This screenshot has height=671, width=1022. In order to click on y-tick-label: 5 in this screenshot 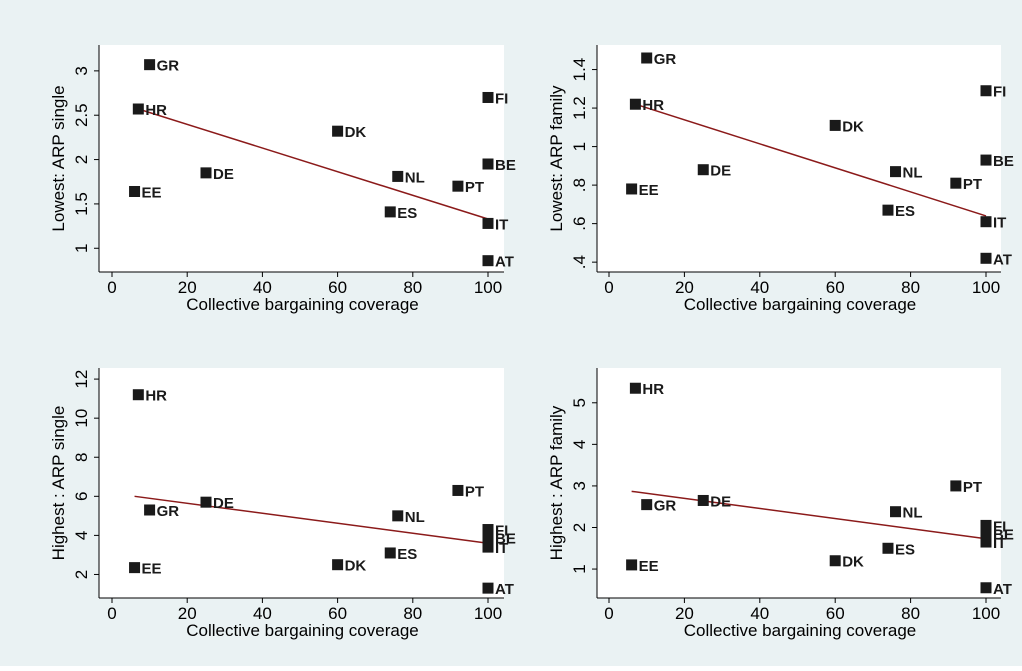, I will do `click(579, 402)`.